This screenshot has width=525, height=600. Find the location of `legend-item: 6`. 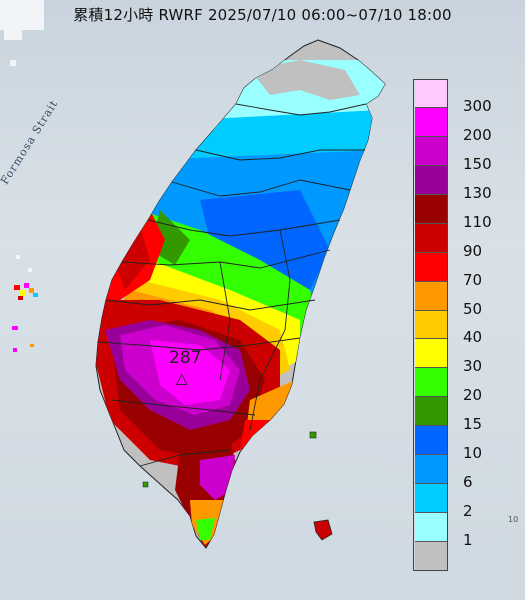

legend-item: 6 is located at coordinates (465, 473).